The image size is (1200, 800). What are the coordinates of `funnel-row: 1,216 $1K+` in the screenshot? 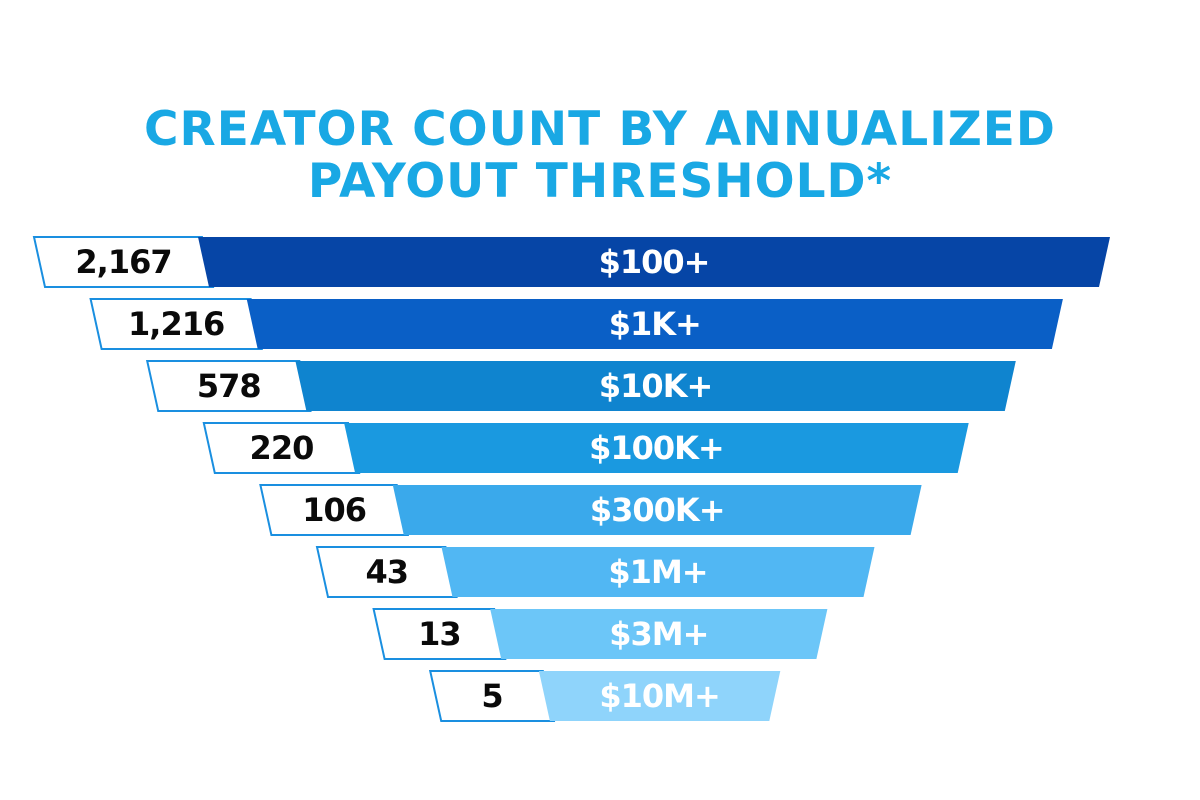 It's located at (576, 324).